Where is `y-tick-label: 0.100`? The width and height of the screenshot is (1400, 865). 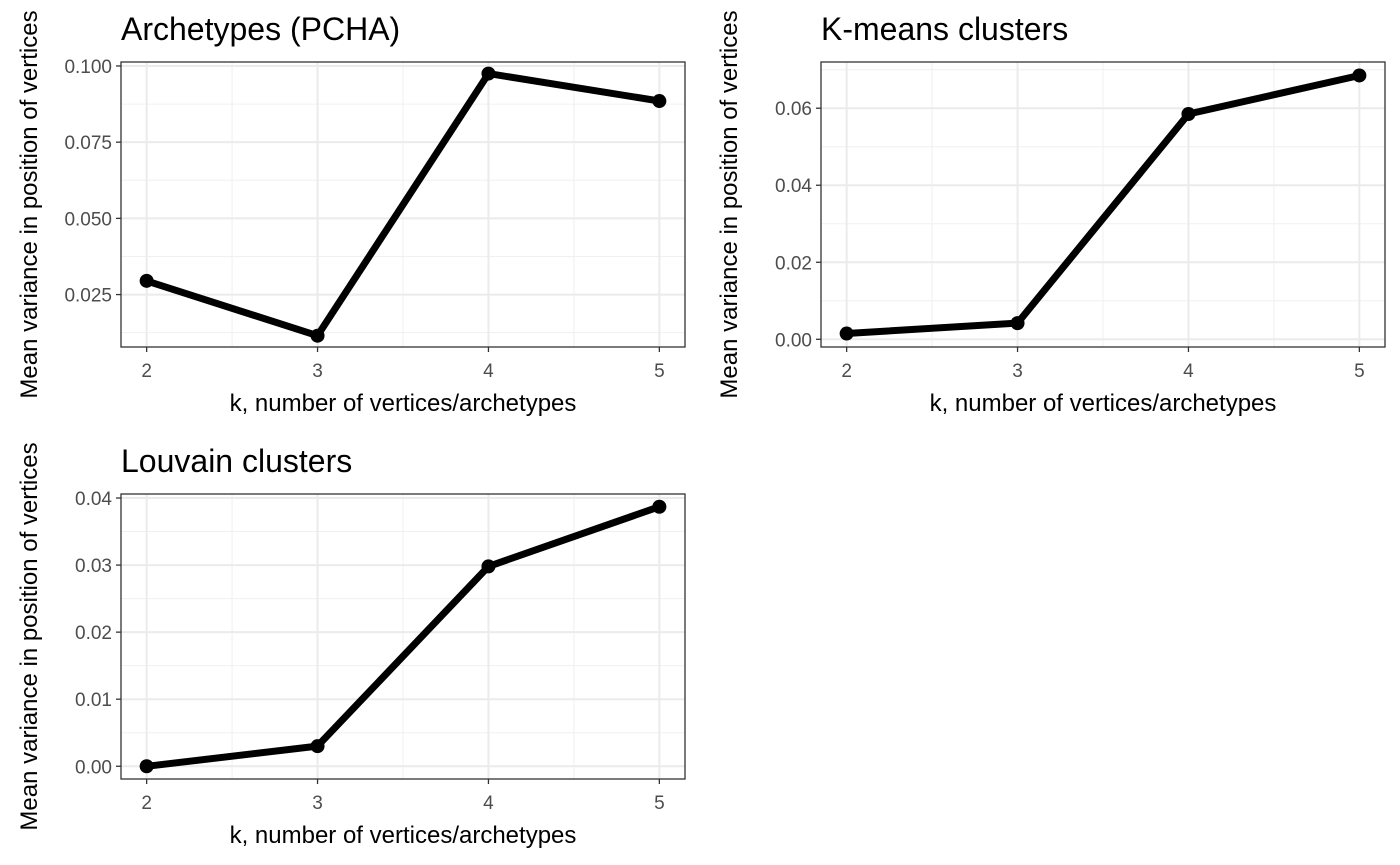 y-tick-label: 0.100 is located at coordinates (88, 67).